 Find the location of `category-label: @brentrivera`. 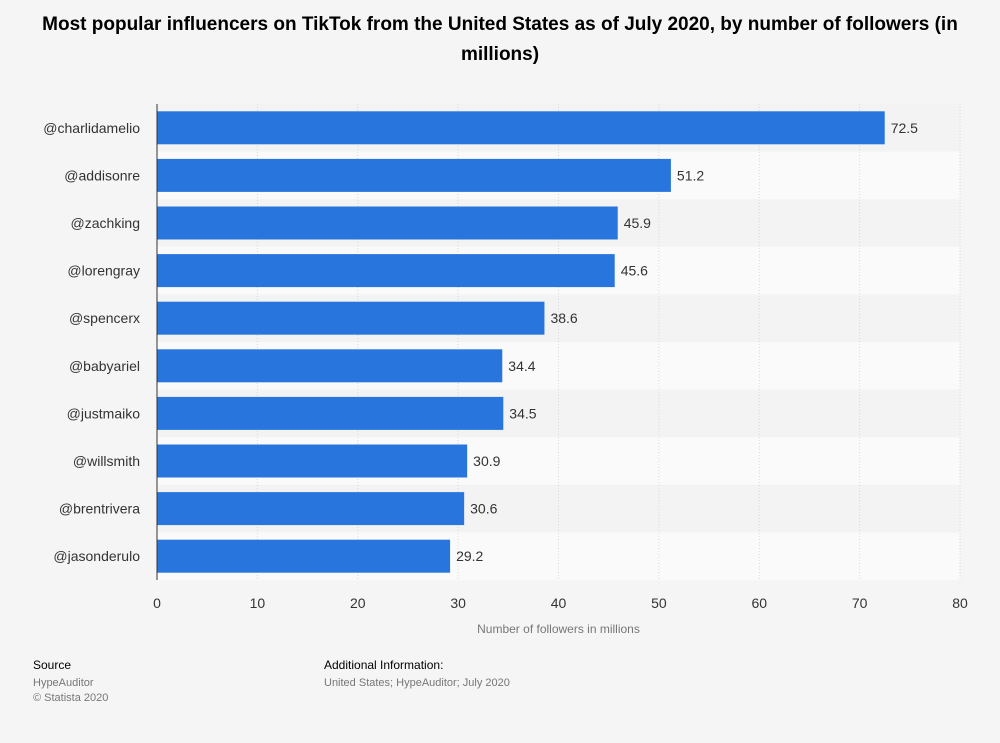

category-label: @brentrivera is located at coordinates (99, 509).